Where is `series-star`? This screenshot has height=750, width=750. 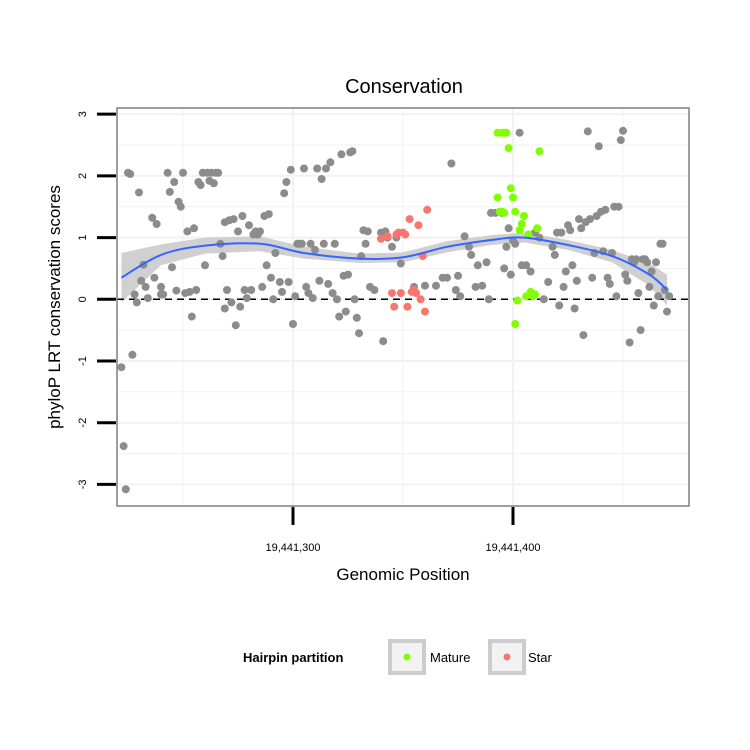 series-star is located at coordinates (404, 260).